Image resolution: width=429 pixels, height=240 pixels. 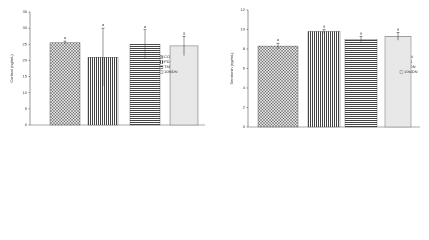 What do you see at coordinates (26, 108) in the screenshot?
I see `y-tick-label: 5` at bounding box center [26, 108].